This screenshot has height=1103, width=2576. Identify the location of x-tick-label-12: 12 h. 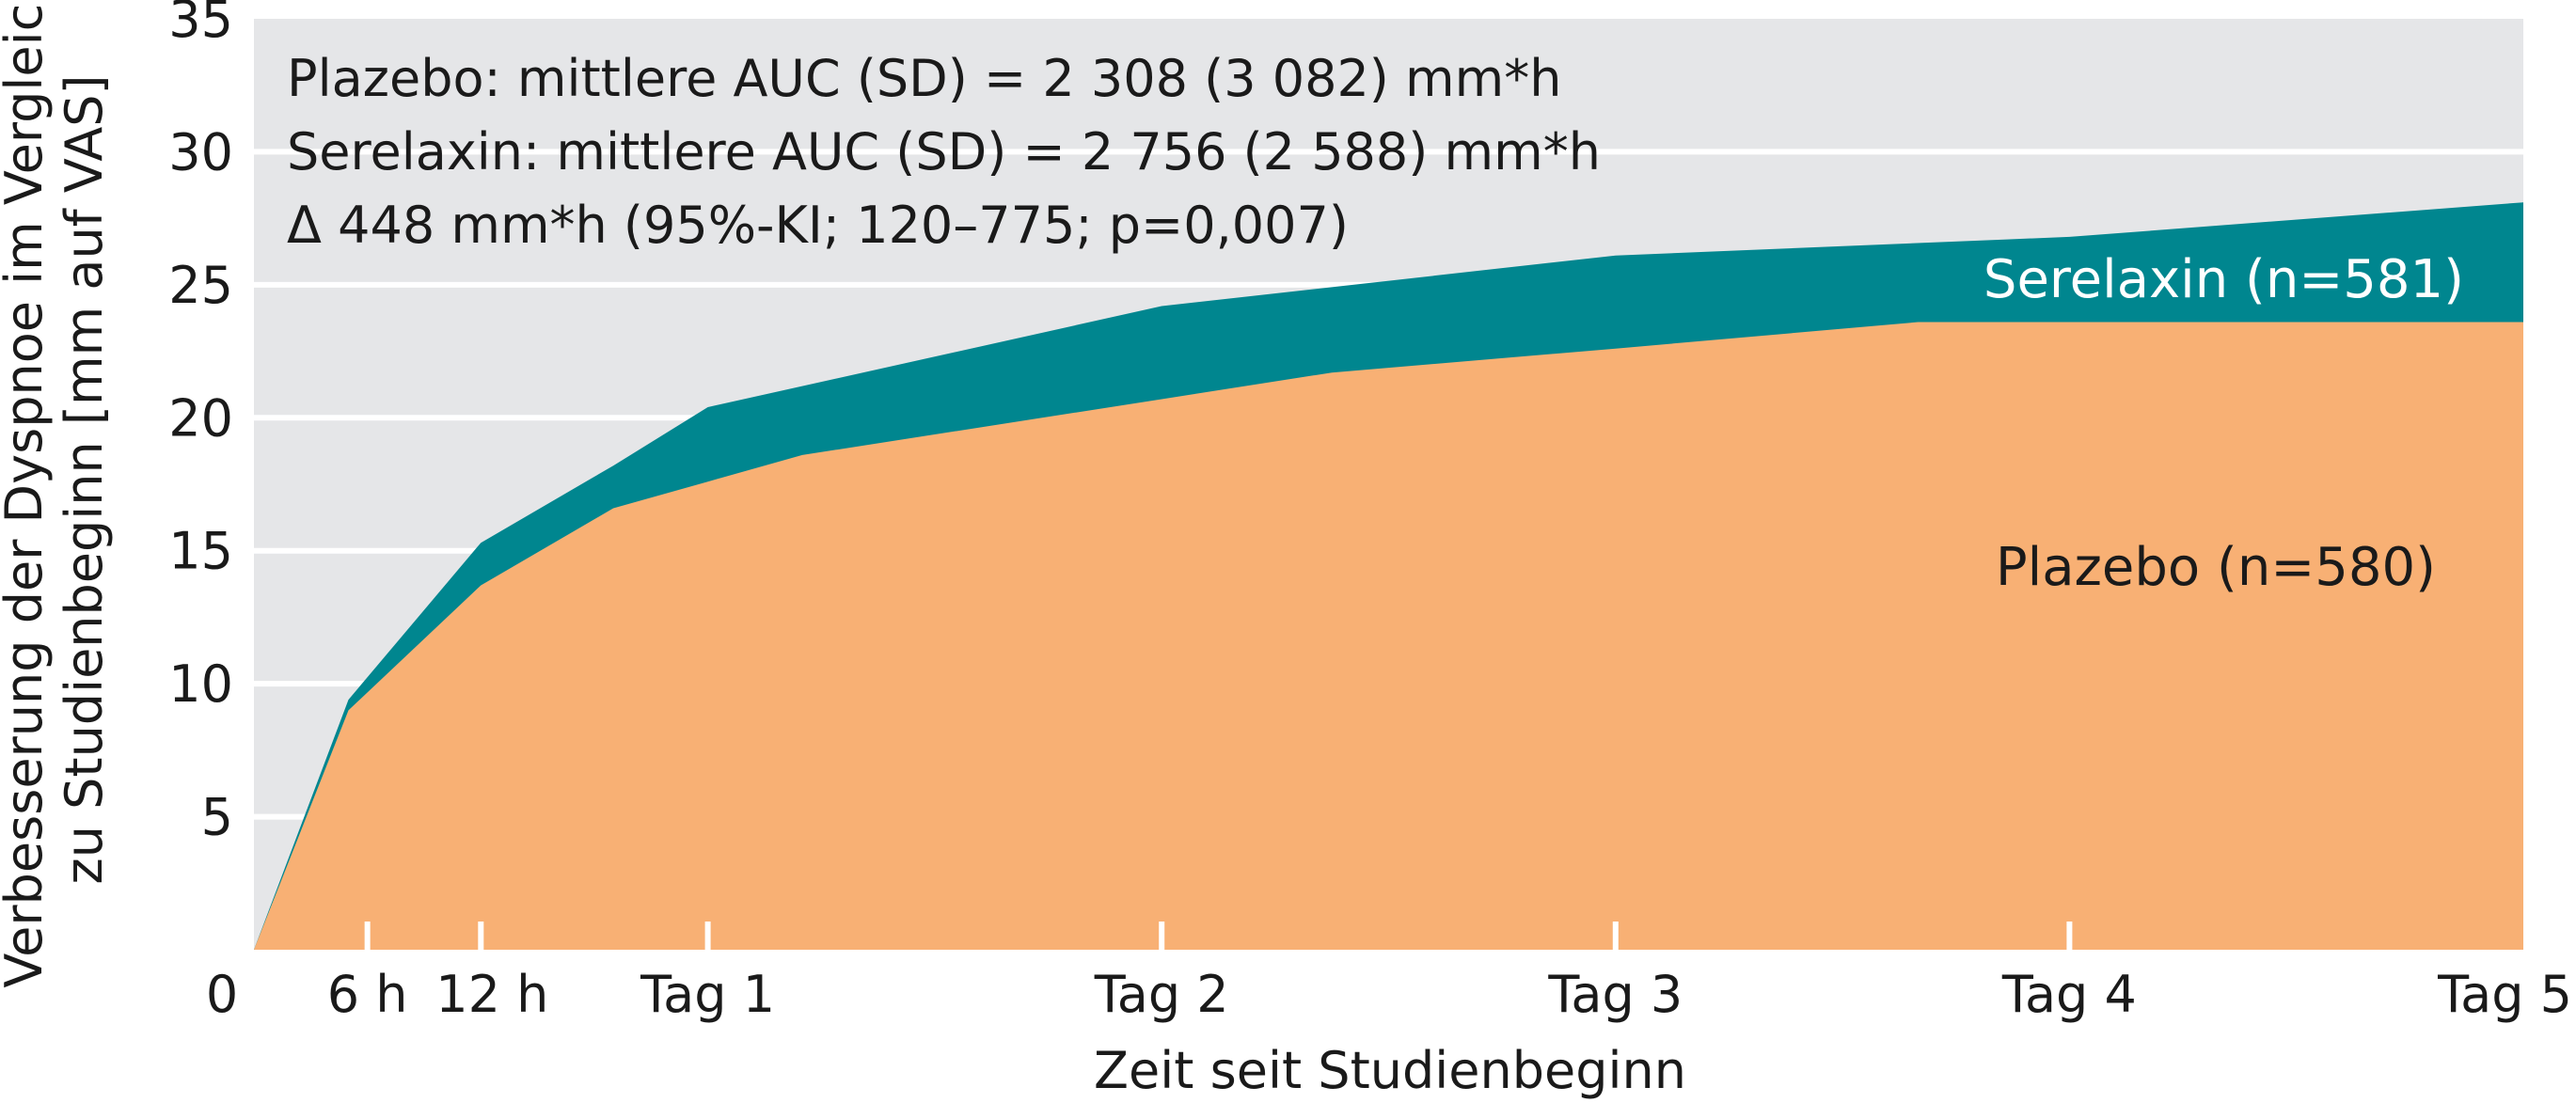
(491, 994).